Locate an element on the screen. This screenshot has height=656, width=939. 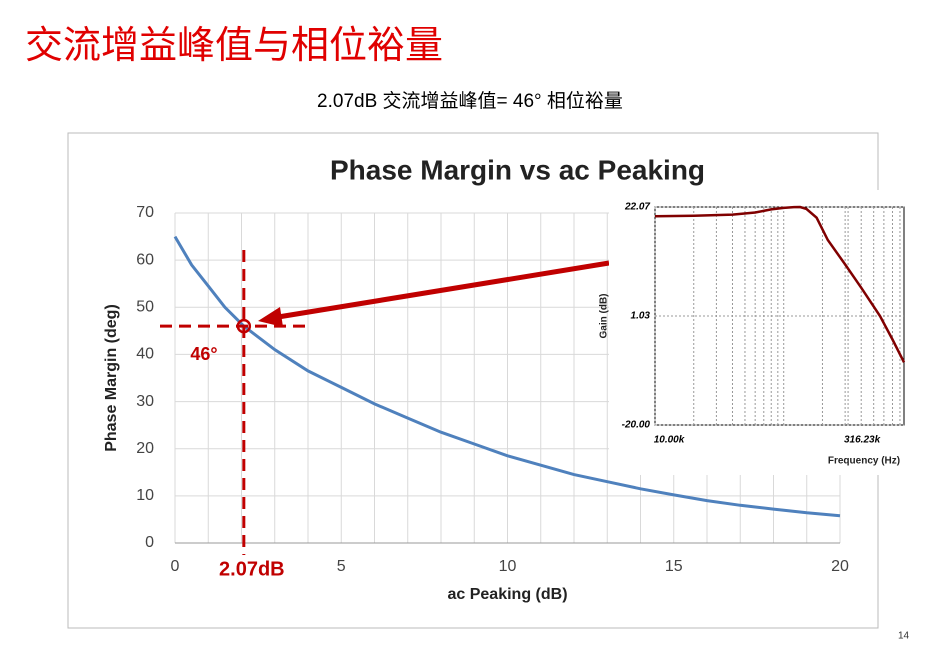
marker-x-label: 2.07dB is located at coordinates (252, 569).